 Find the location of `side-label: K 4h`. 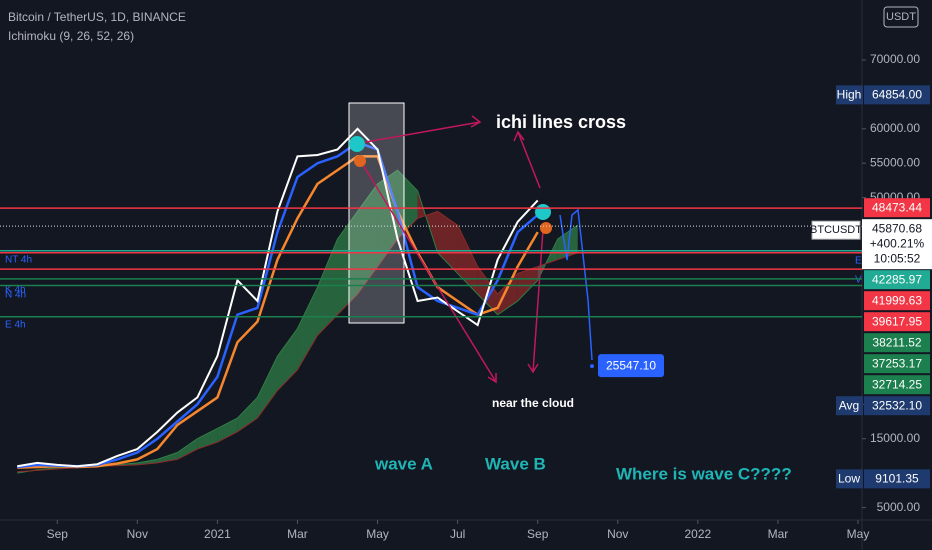

side-label: K 4h is located at coordinates (15, 290).